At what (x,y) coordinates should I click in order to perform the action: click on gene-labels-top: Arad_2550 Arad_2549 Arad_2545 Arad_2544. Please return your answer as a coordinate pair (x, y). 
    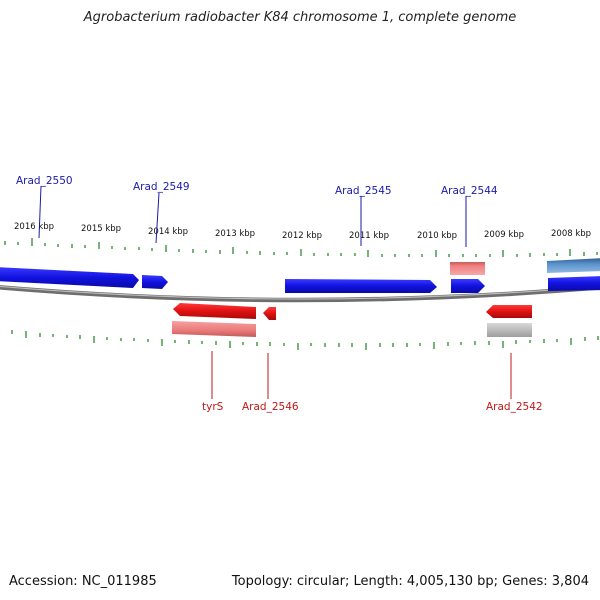
    Looking at the image, I should click on (257, 211).